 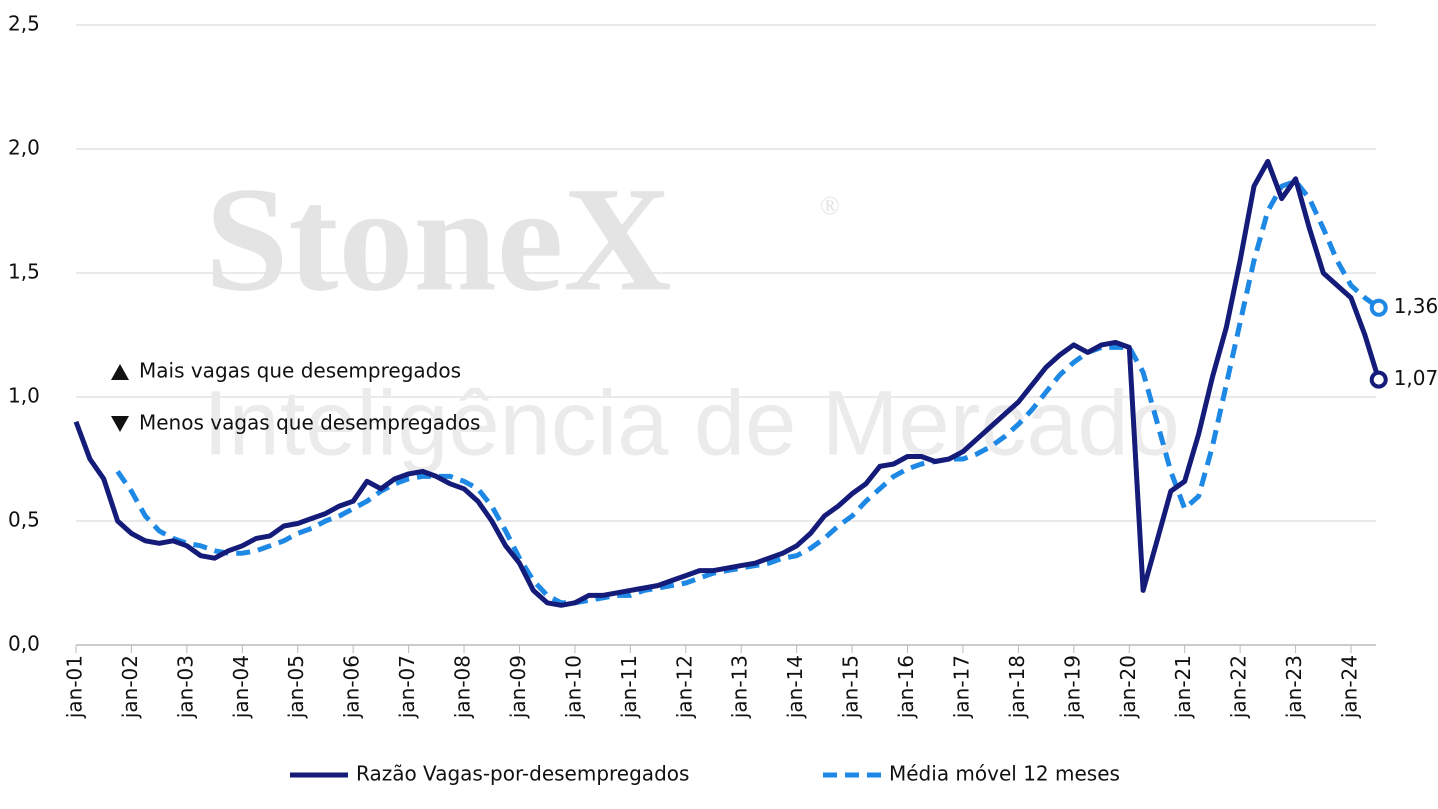 I want to click on up-triangle, so click(x=120, y=372).